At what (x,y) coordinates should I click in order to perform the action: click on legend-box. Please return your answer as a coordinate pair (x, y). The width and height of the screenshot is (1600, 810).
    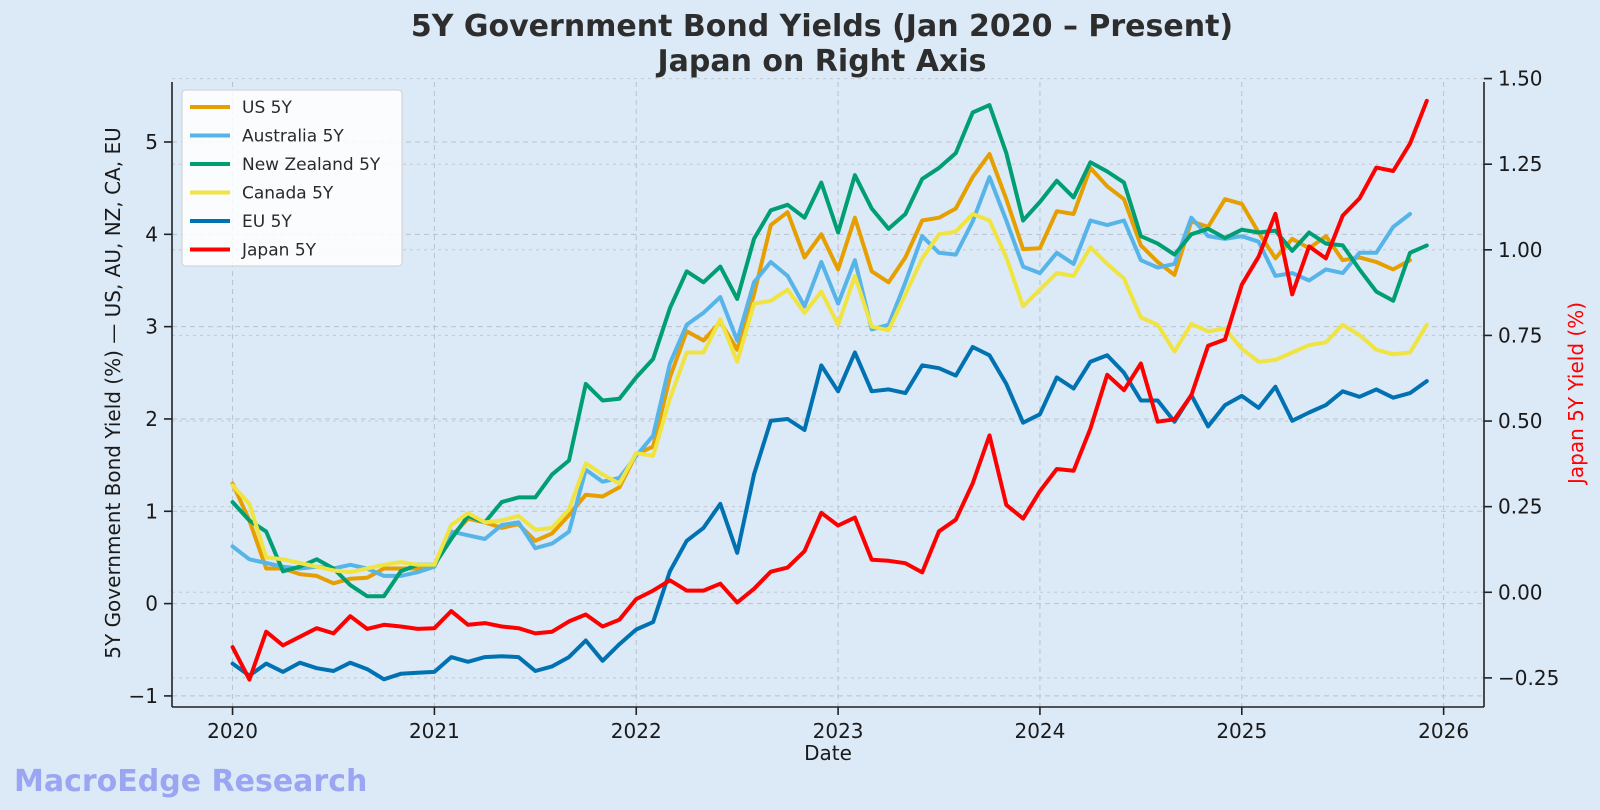
    Looking at the image, I should click on (292, 178).